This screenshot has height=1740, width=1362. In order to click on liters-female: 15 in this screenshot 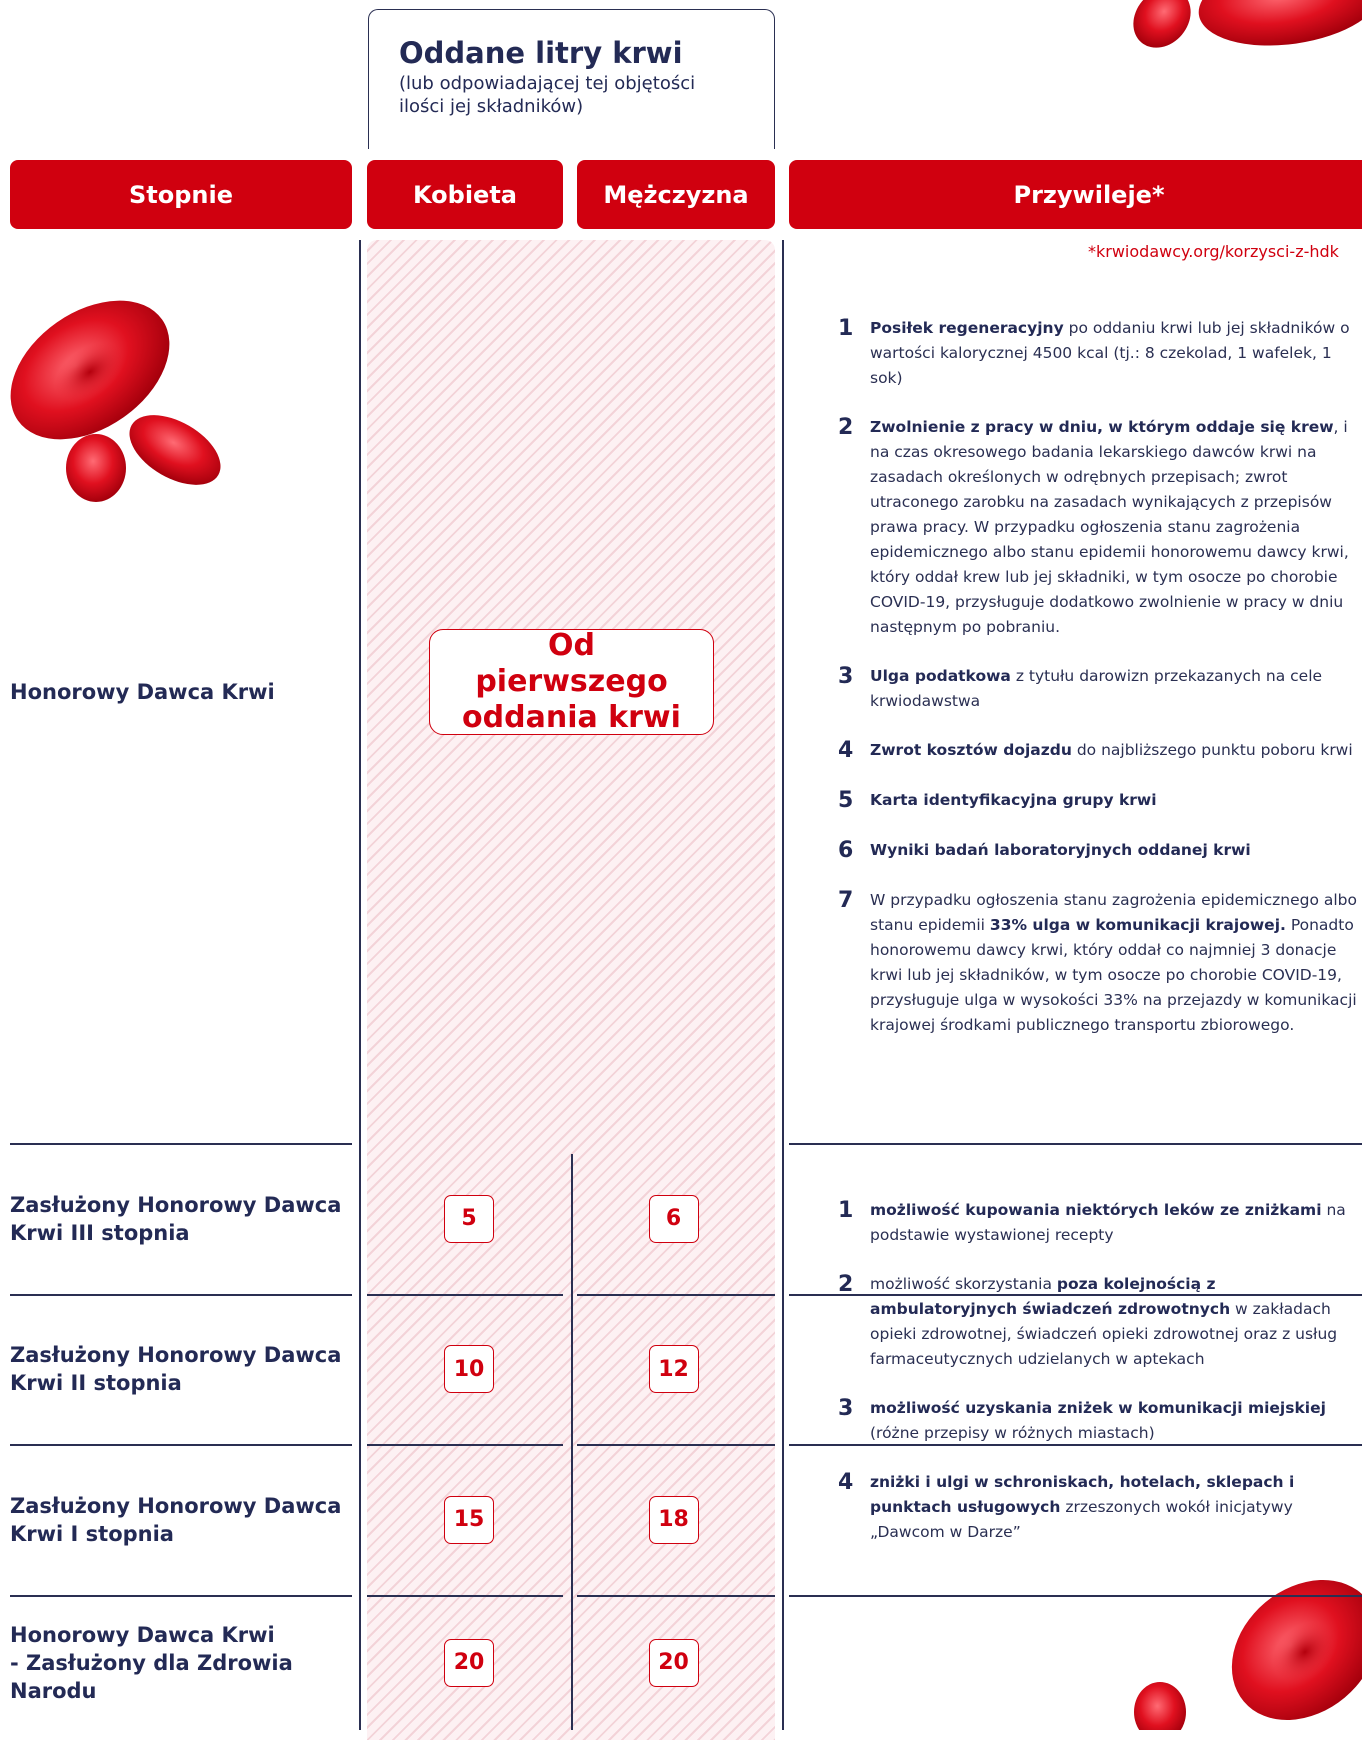, I will do `click(469, 1519)`.